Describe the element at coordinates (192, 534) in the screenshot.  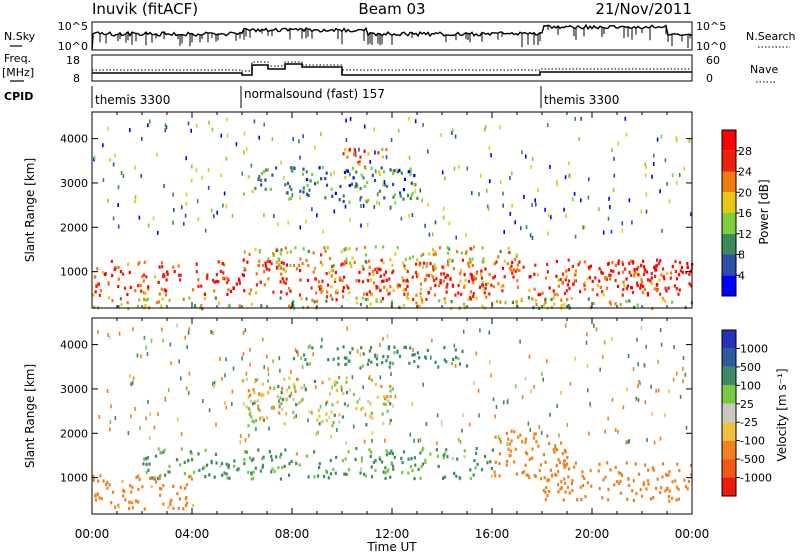
I see `x-tick-label: 04:00` at that location.